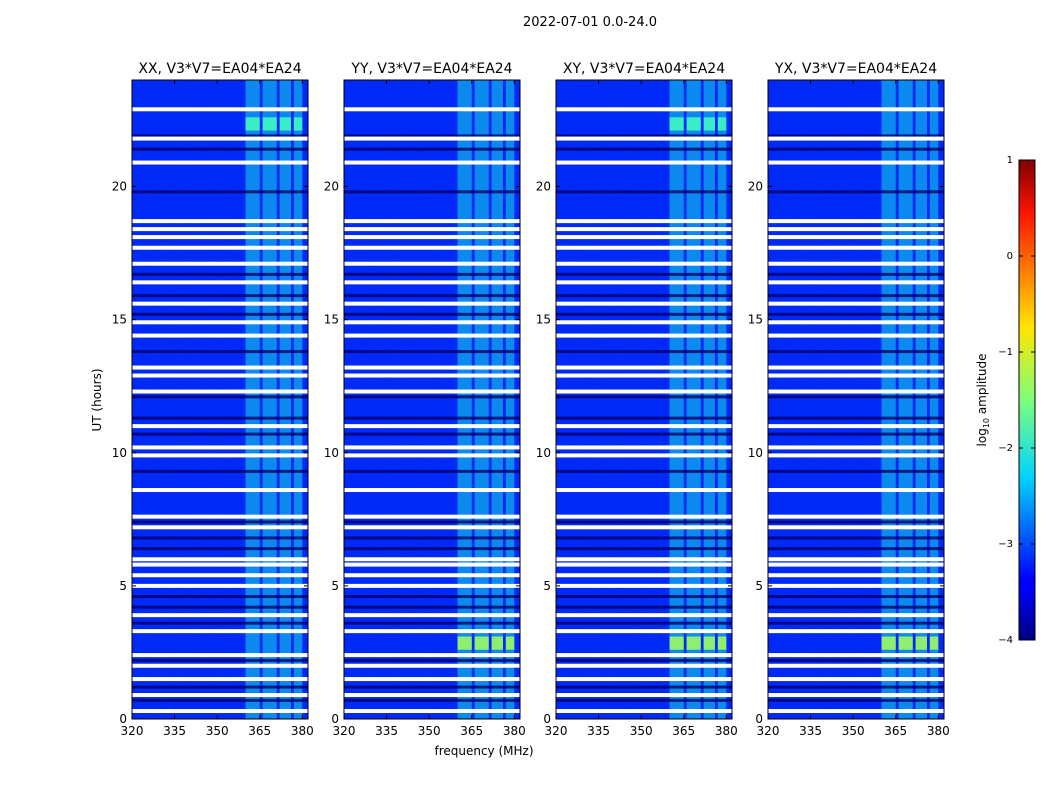 This screenshot has width=1050, height=800. I want to click on colorbar-tick-label: 0, so click(1010, 256).